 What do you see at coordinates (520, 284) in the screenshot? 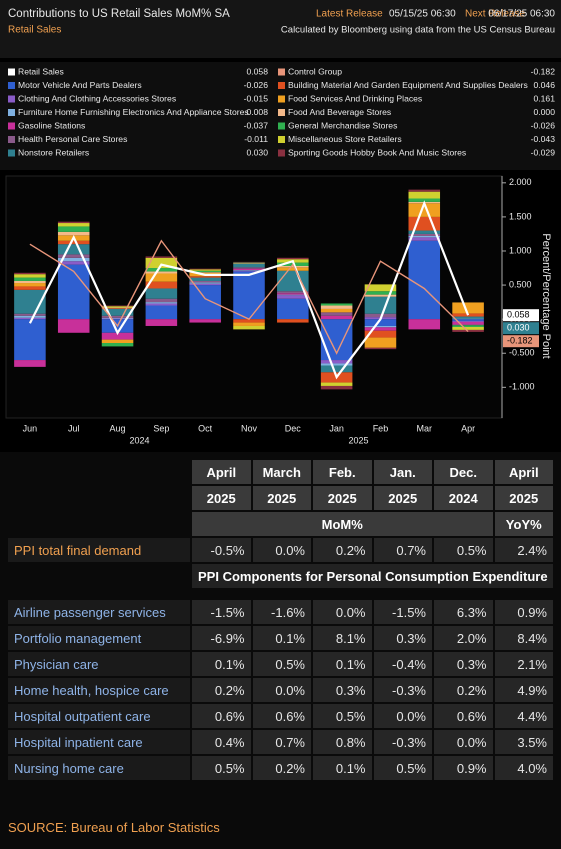
I see `y-tick-label: 0.500` at bounding box center [520, 284].